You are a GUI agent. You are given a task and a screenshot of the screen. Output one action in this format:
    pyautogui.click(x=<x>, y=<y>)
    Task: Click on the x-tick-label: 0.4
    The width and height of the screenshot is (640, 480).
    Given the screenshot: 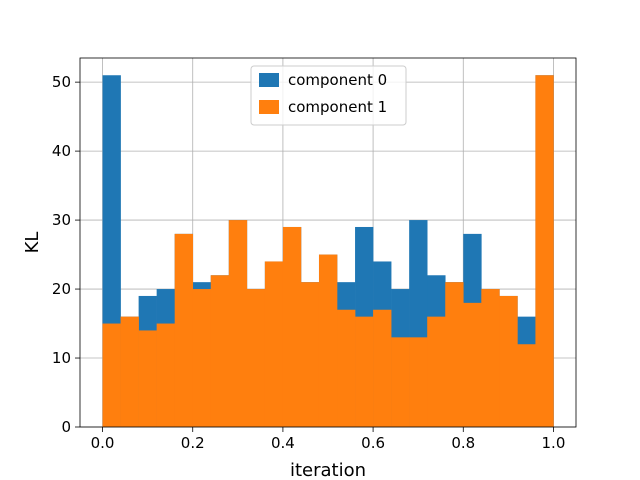 What is the action you would take?
    pyautogui.click(x=283, y=443)
    